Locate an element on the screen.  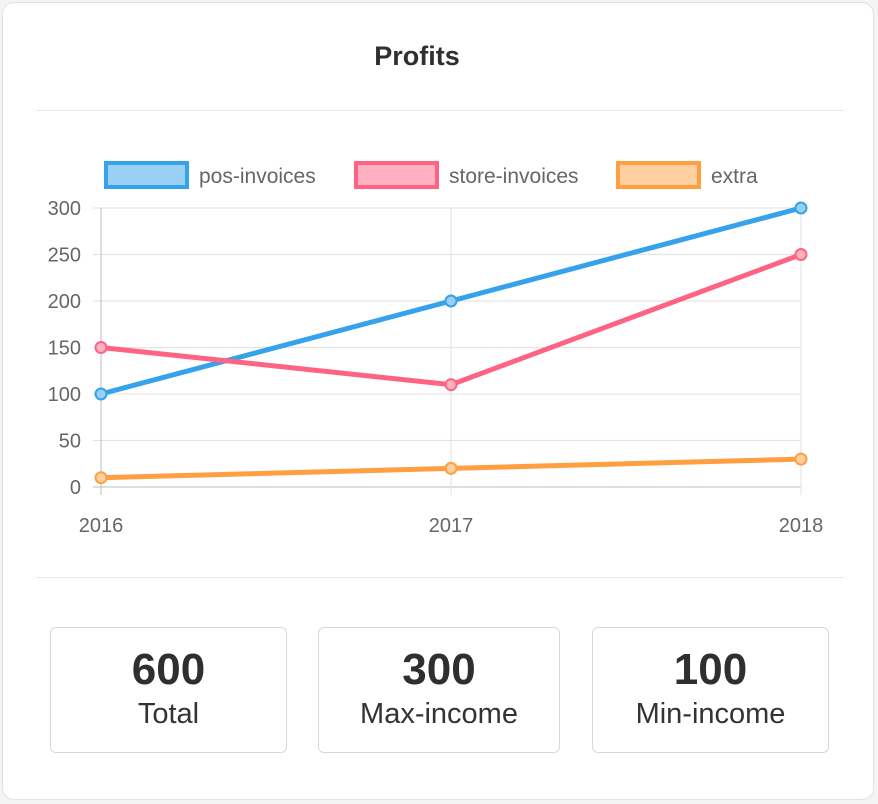
legend-item-pos-invoices: pos-invoices is located at coordinates (210, 175).